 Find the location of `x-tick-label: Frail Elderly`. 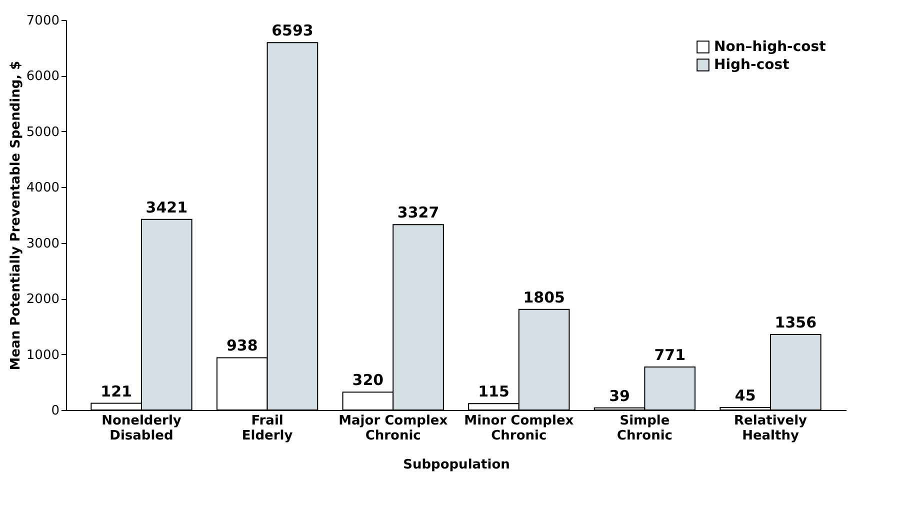

x-tick-label: Frail Elderly is located at coordinates (268, 429).